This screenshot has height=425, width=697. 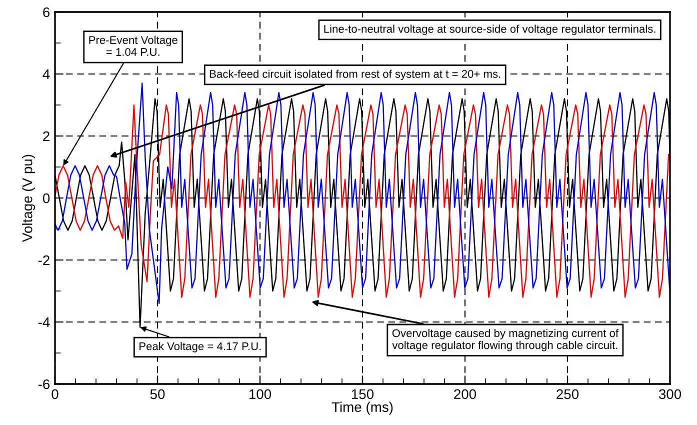 What do you see at coordinates (46, 12) in the screenshot?
I see `y-tick-label: 6` at bounding box center [46, 12].